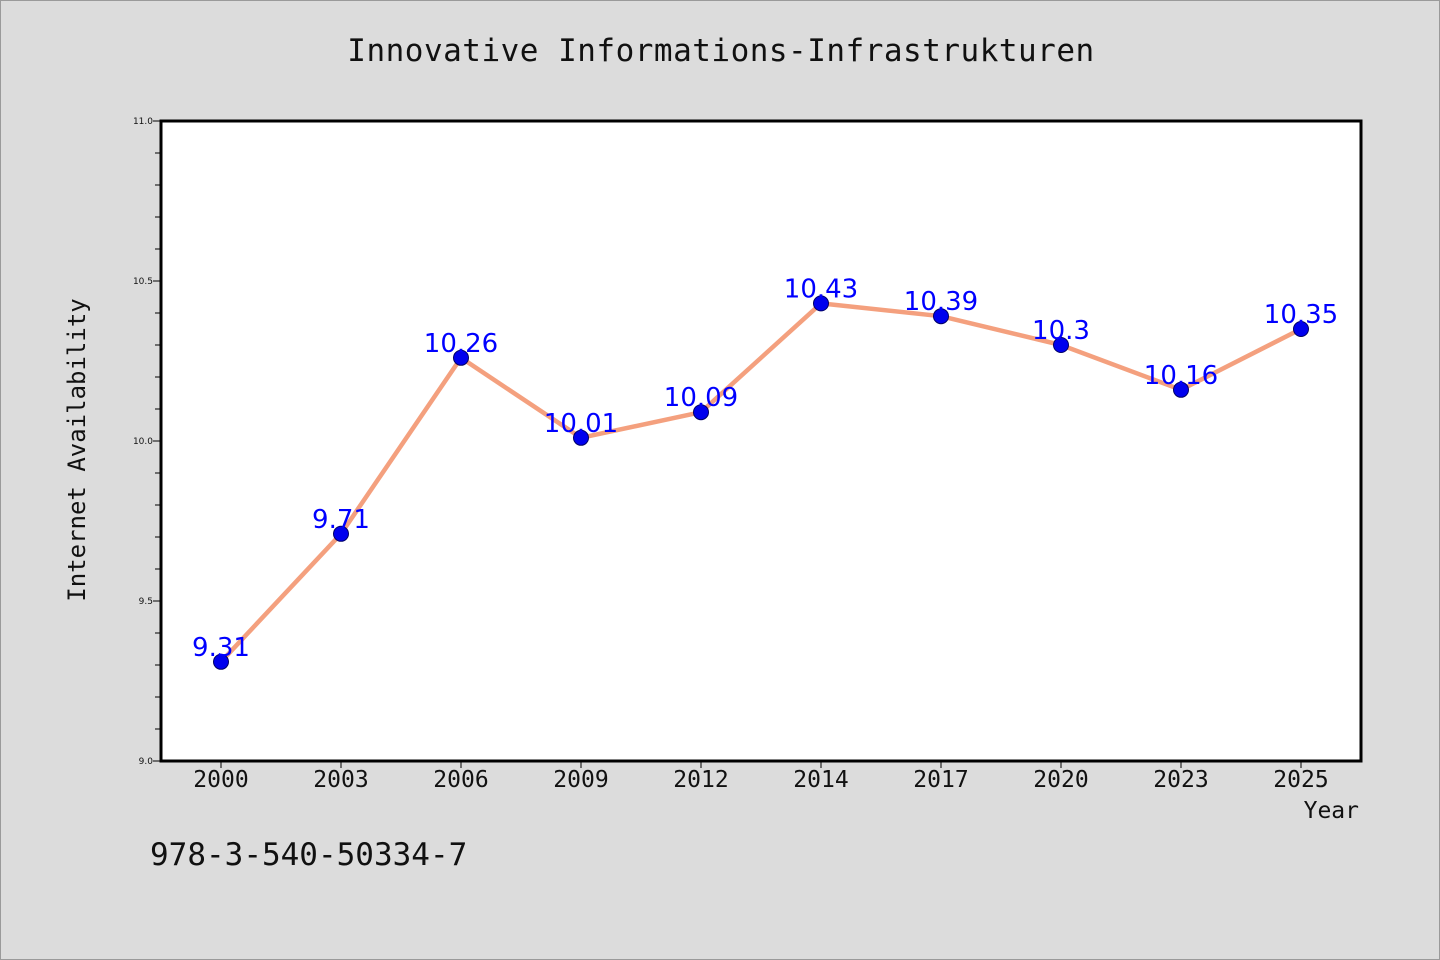  What do you see at coordinates (940, 780) in the screenshot?
I see `x-tick-label: 2017` at bounding box center [940, 780].